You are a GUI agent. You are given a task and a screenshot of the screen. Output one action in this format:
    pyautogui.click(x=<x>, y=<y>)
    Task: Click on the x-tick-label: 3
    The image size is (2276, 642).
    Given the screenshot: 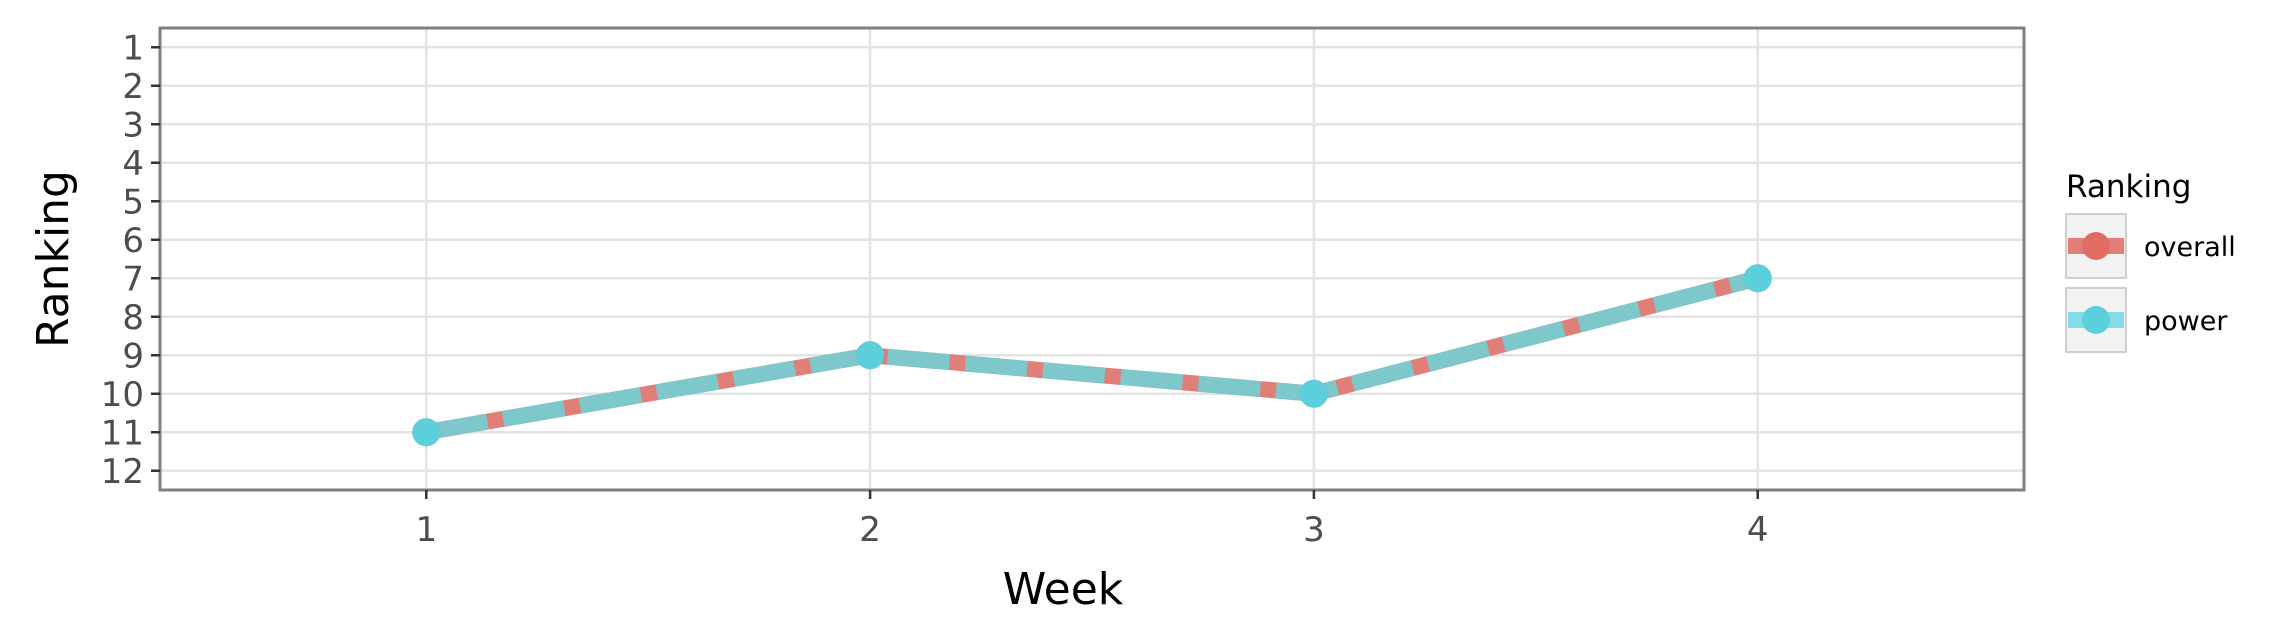 What is the action you would take?
    pyautogui.click(x=1314, y=530)
    